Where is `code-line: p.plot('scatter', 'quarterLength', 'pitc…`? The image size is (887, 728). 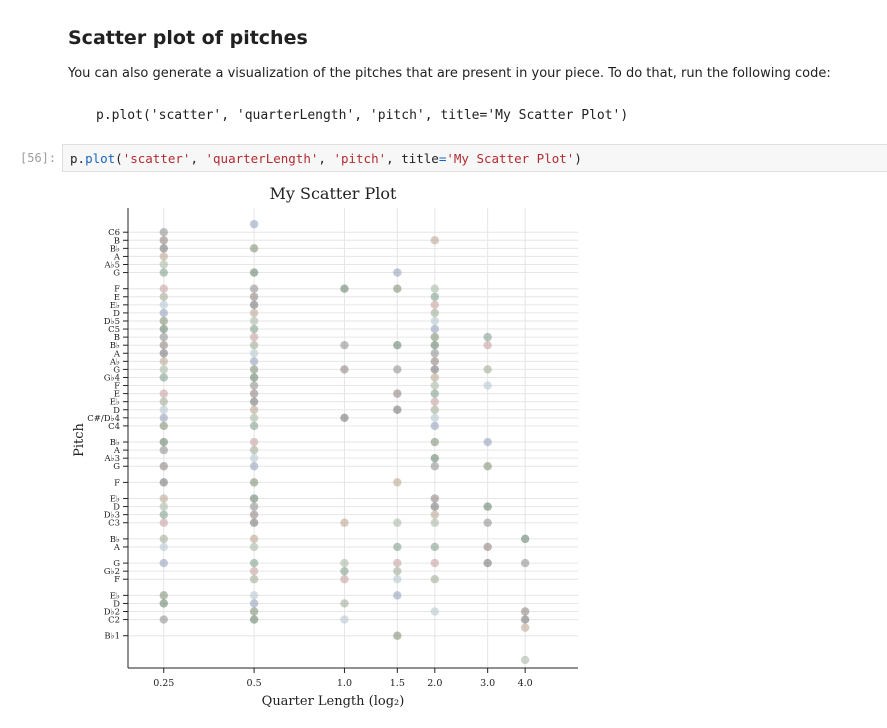 code-line: p.plot('scatter', 'quarterLength', 'pitc… is located at coordinates (326, 158).